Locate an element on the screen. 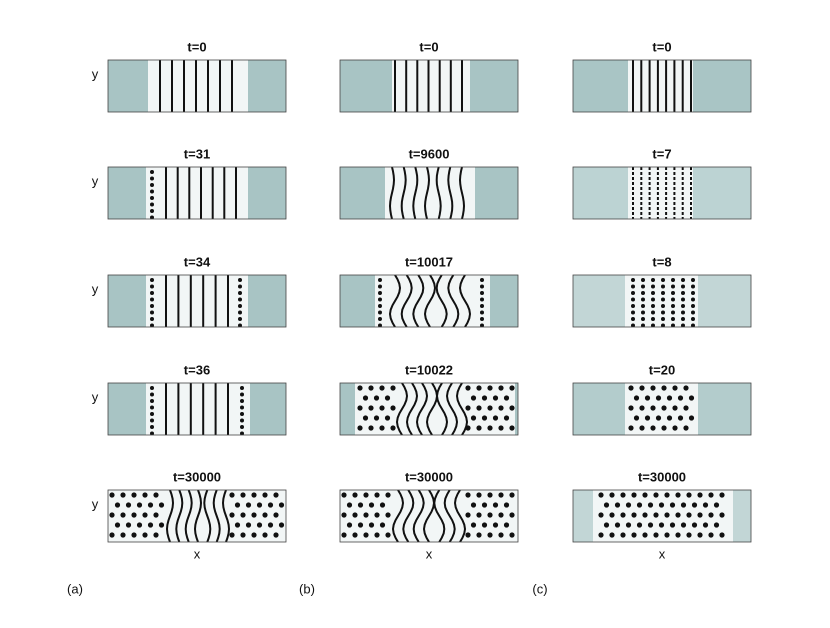  panel-title: t=20 is located at coordinates (662, 369).